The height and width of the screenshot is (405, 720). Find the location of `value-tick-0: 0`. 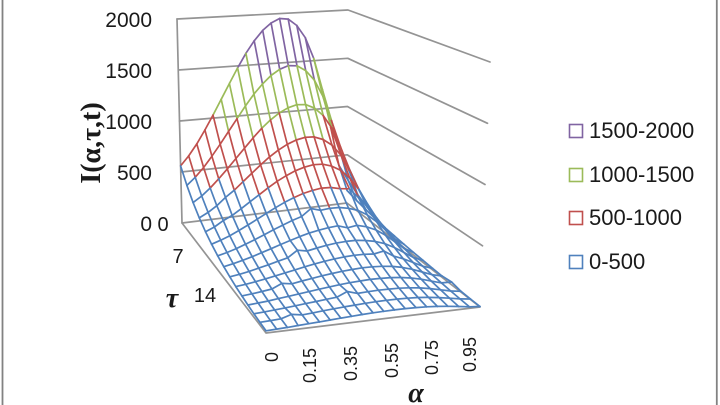

value-tick-0: 0 is located at coordinates (146, 224).